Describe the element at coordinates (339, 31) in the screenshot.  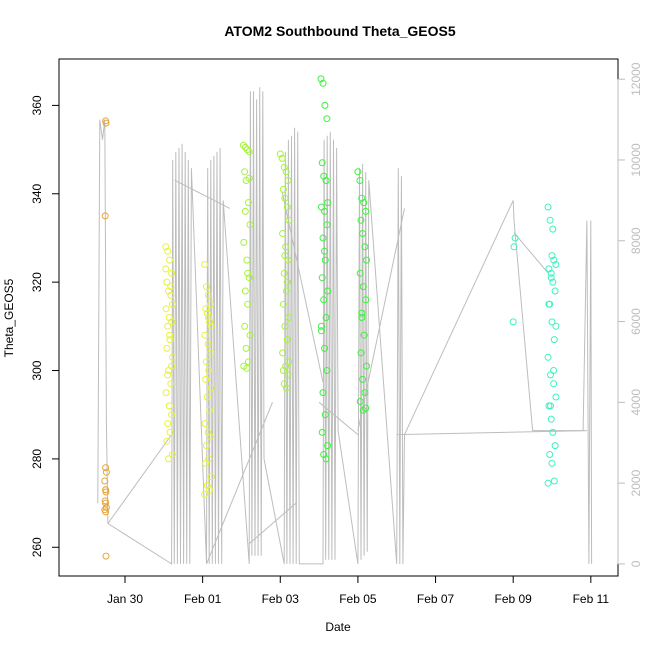
I see `chart-title: ATOM2 Southbound Theta_GEOS5` at that location.